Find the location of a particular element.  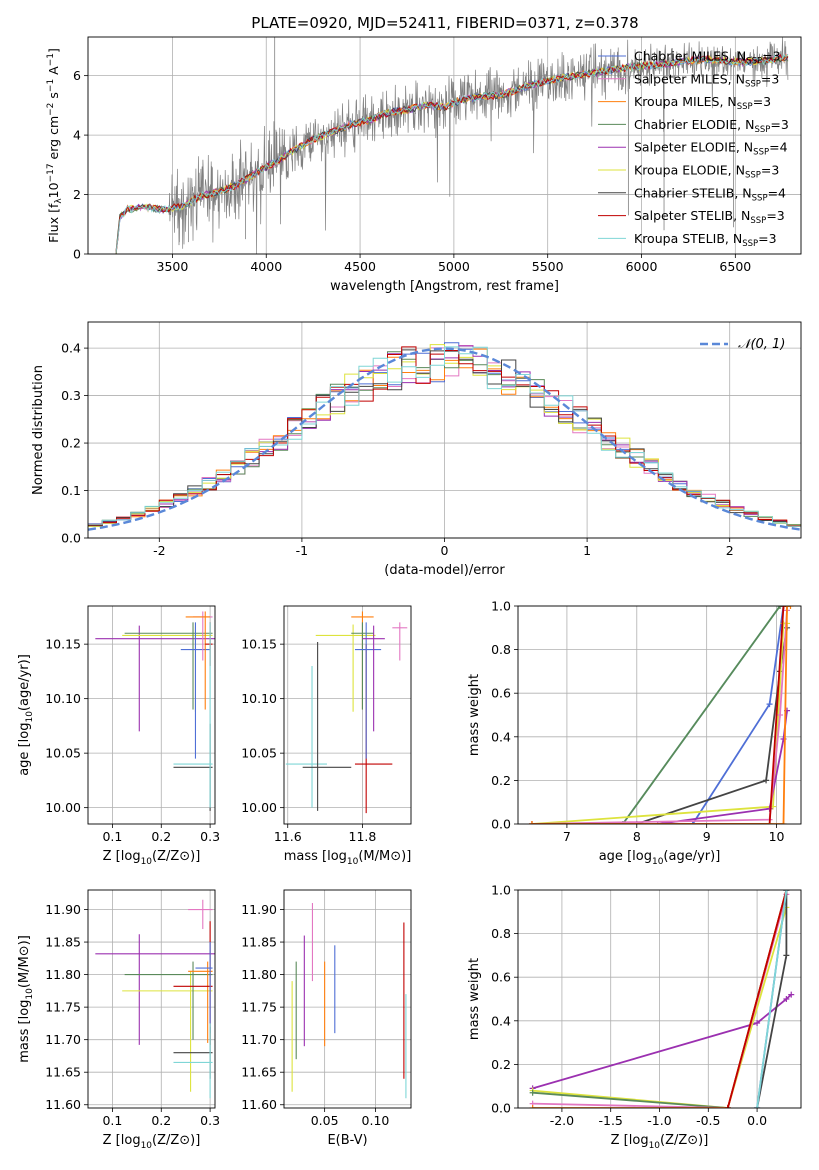

histogram-kroupa_stelib is located at coordinates (444, 436).